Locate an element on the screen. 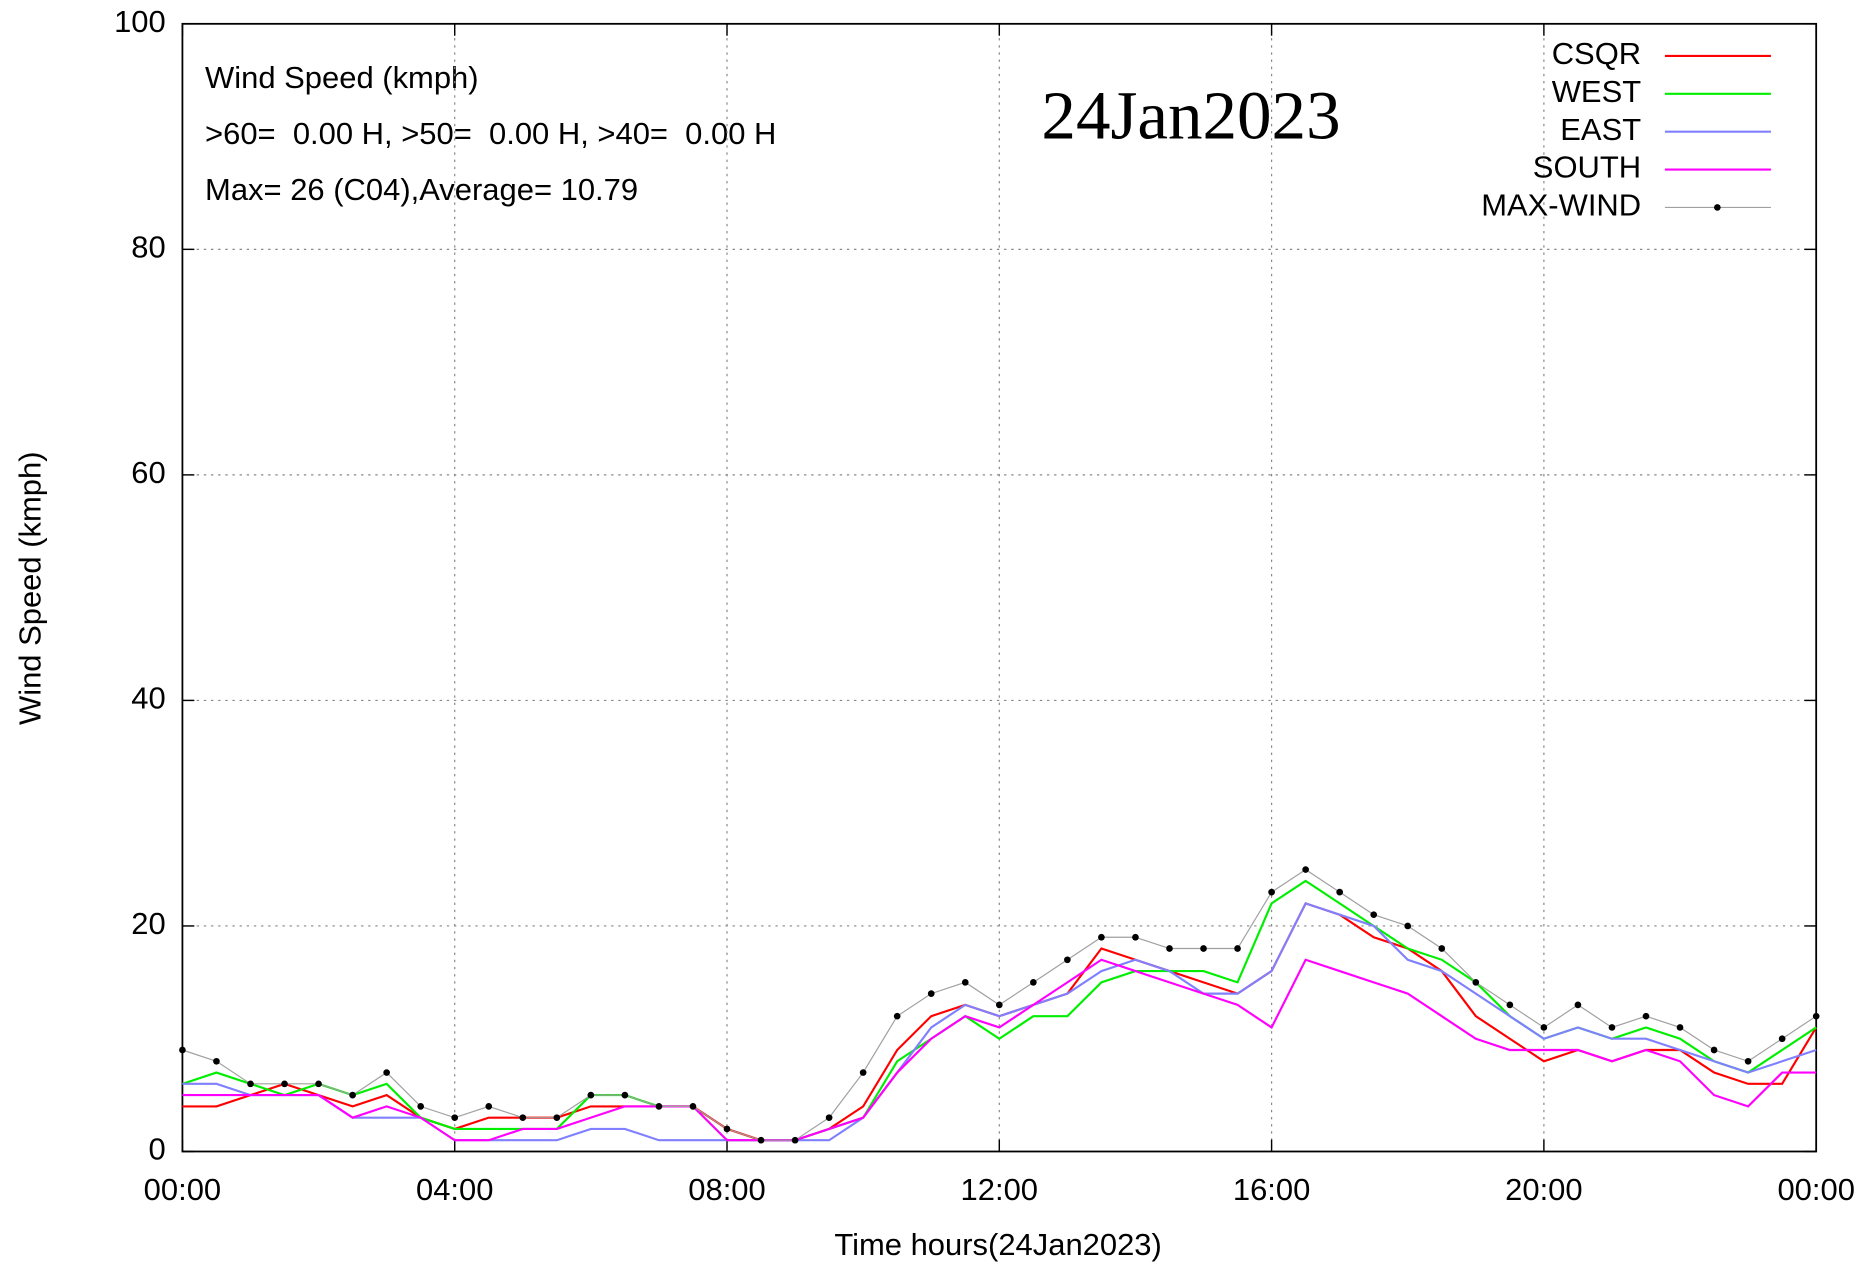 The image size is (1870, 1267). x-tick-label: 12:00 is located at coordinates (999, 1189).